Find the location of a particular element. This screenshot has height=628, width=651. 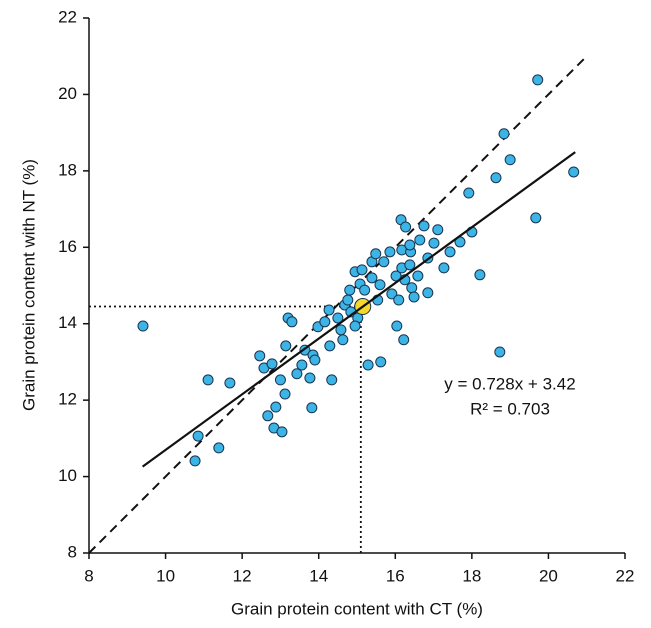

y-tick-label: 10 is located at coordinates (67, 475).